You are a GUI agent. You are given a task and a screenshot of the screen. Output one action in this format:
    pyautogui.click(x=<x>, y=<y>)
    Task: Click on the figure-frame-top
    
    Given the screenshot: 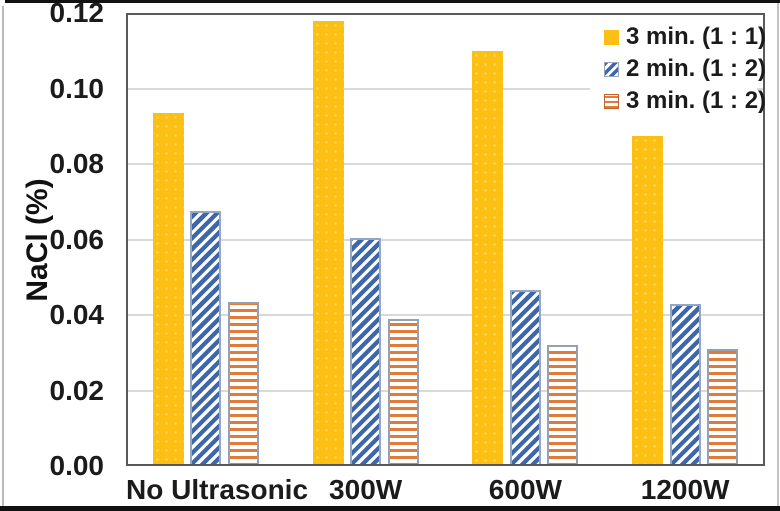 What is the action you would take?
    pyautogui.click(x=392, y=1)
    